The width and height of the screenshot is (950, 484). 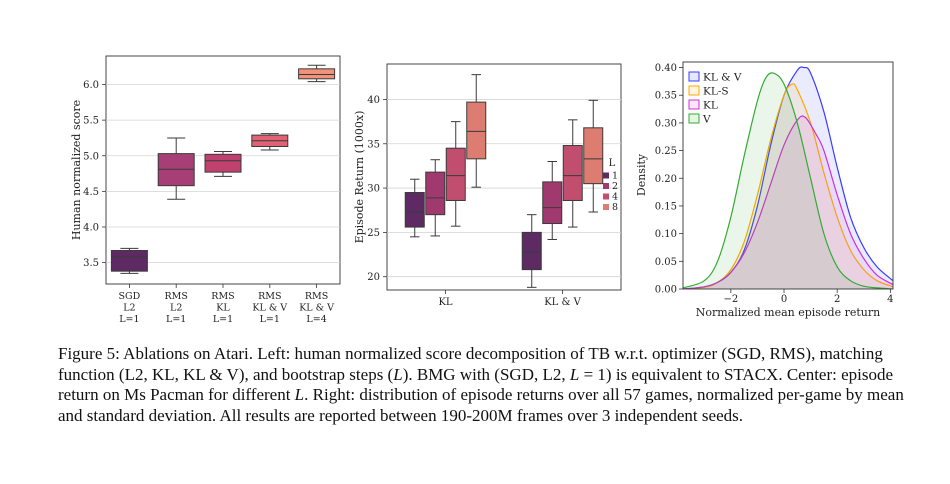 I want to click on left-ytick-label: 5.5, so click(x=91, y=121).